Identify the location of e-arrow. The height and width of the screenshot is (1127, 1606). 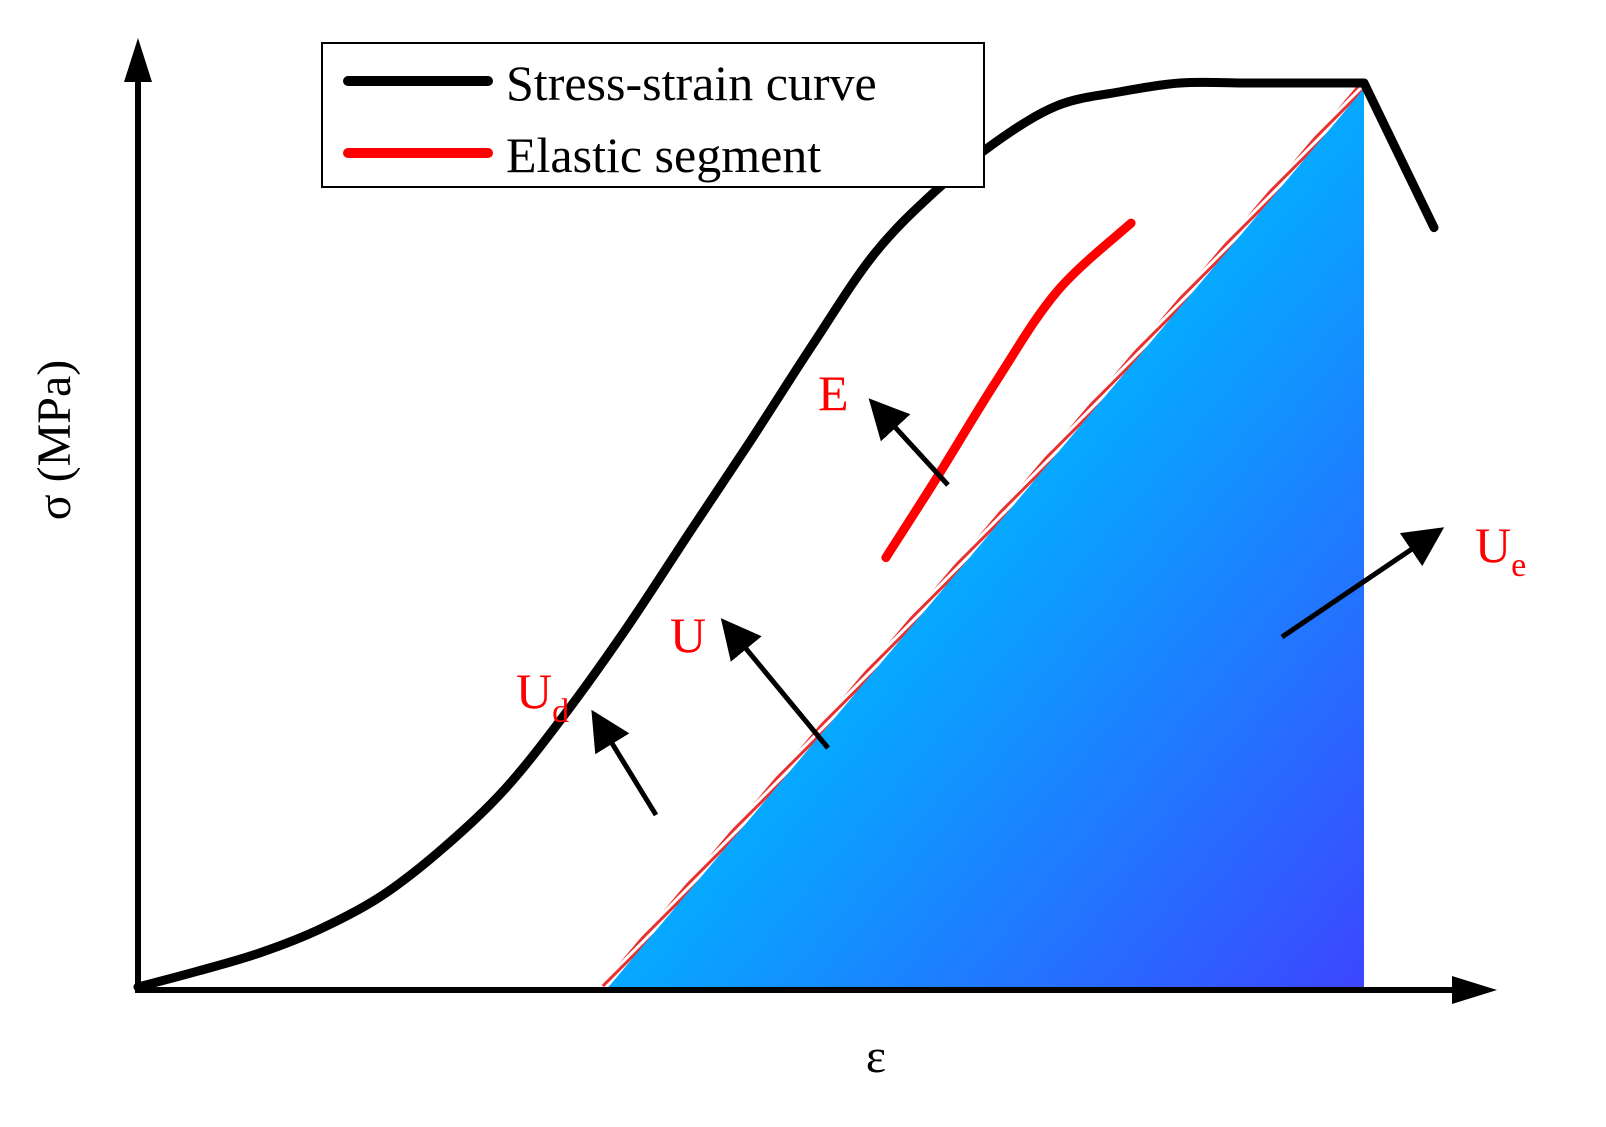
(909, 442).